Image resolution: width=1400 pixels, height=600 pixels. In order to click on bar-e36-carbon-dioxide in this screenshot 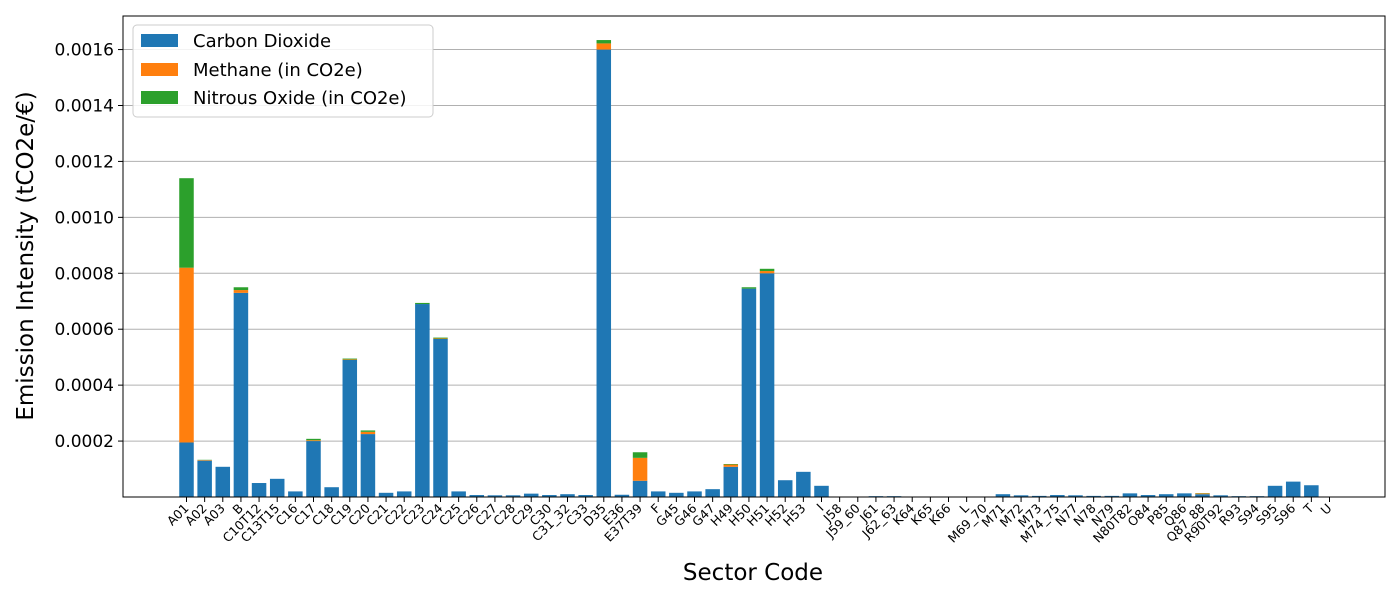, I will do `click(622, 495)`.